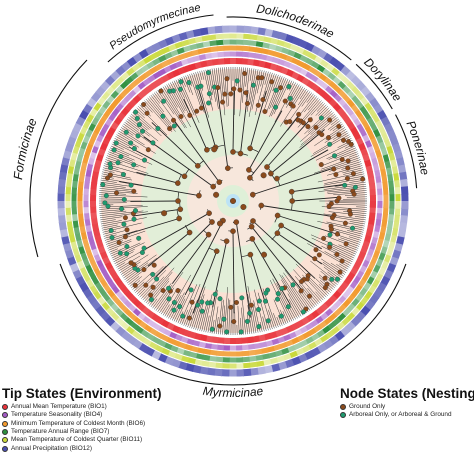  Describe the element at coordinates (25, 148) in the screenshot. I see `clade-label: Formicinae` at that location.